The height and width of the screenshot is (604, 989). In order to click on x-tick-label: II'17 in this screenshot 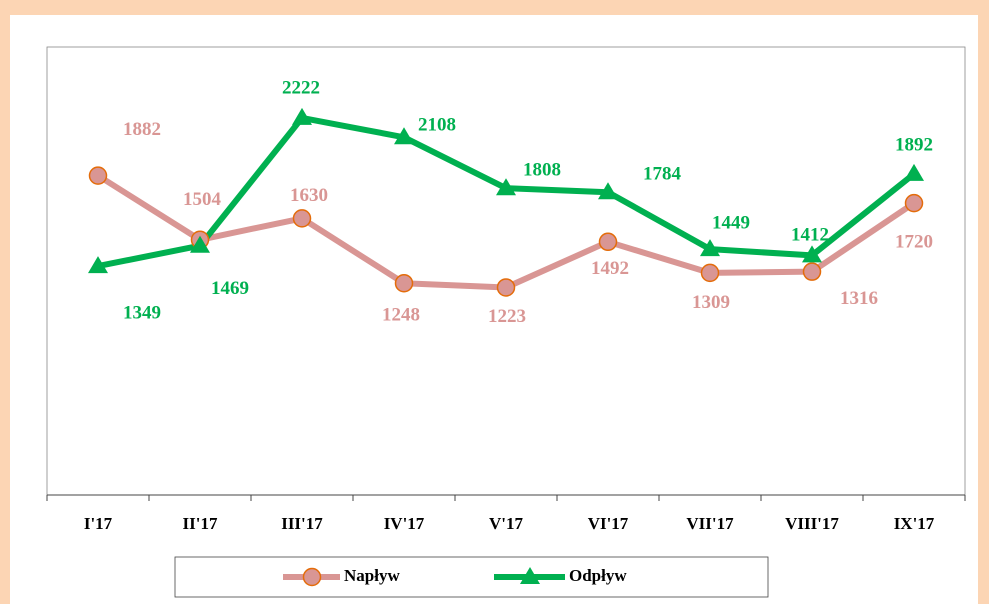, I will do `click(200, 523)`.